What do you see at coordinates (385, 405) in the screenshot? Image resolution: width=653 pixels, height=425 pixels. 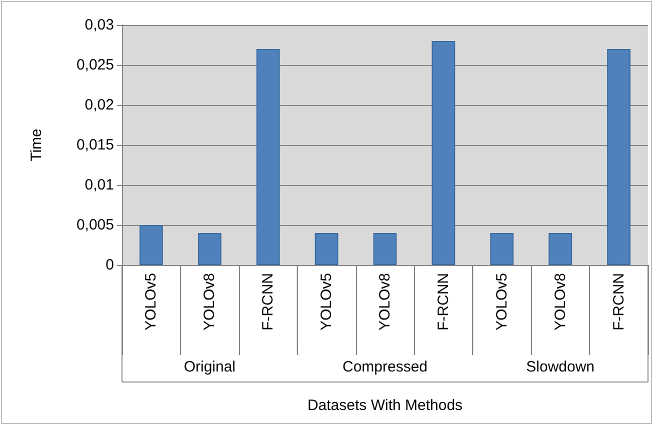 I see `x-axis-title: Datasets With Methods` at bounding box center [385, 405].